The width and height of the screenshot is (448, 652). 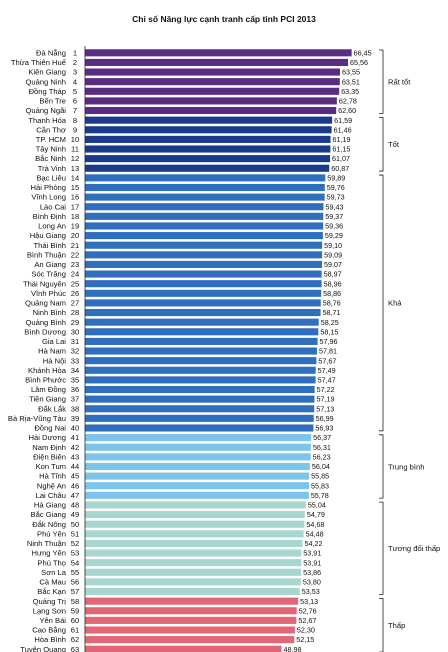 I want to click on group-label: Rất tốt, so click(x=399, y=81).